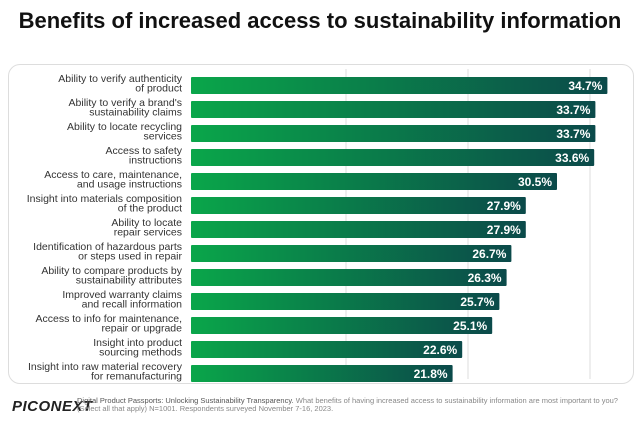 The image size is (640, 435). Describe the element at coordinates (440, 350) in the screenshot. I see `data-label: 22.6%` at that location.